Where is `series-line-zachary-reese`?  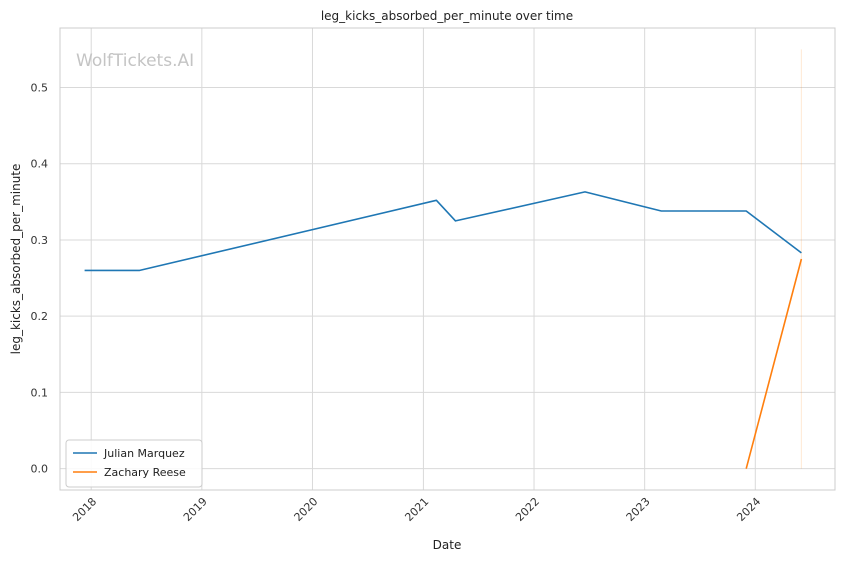
series-line-zachary-reese is located at coordinates (774, 363).